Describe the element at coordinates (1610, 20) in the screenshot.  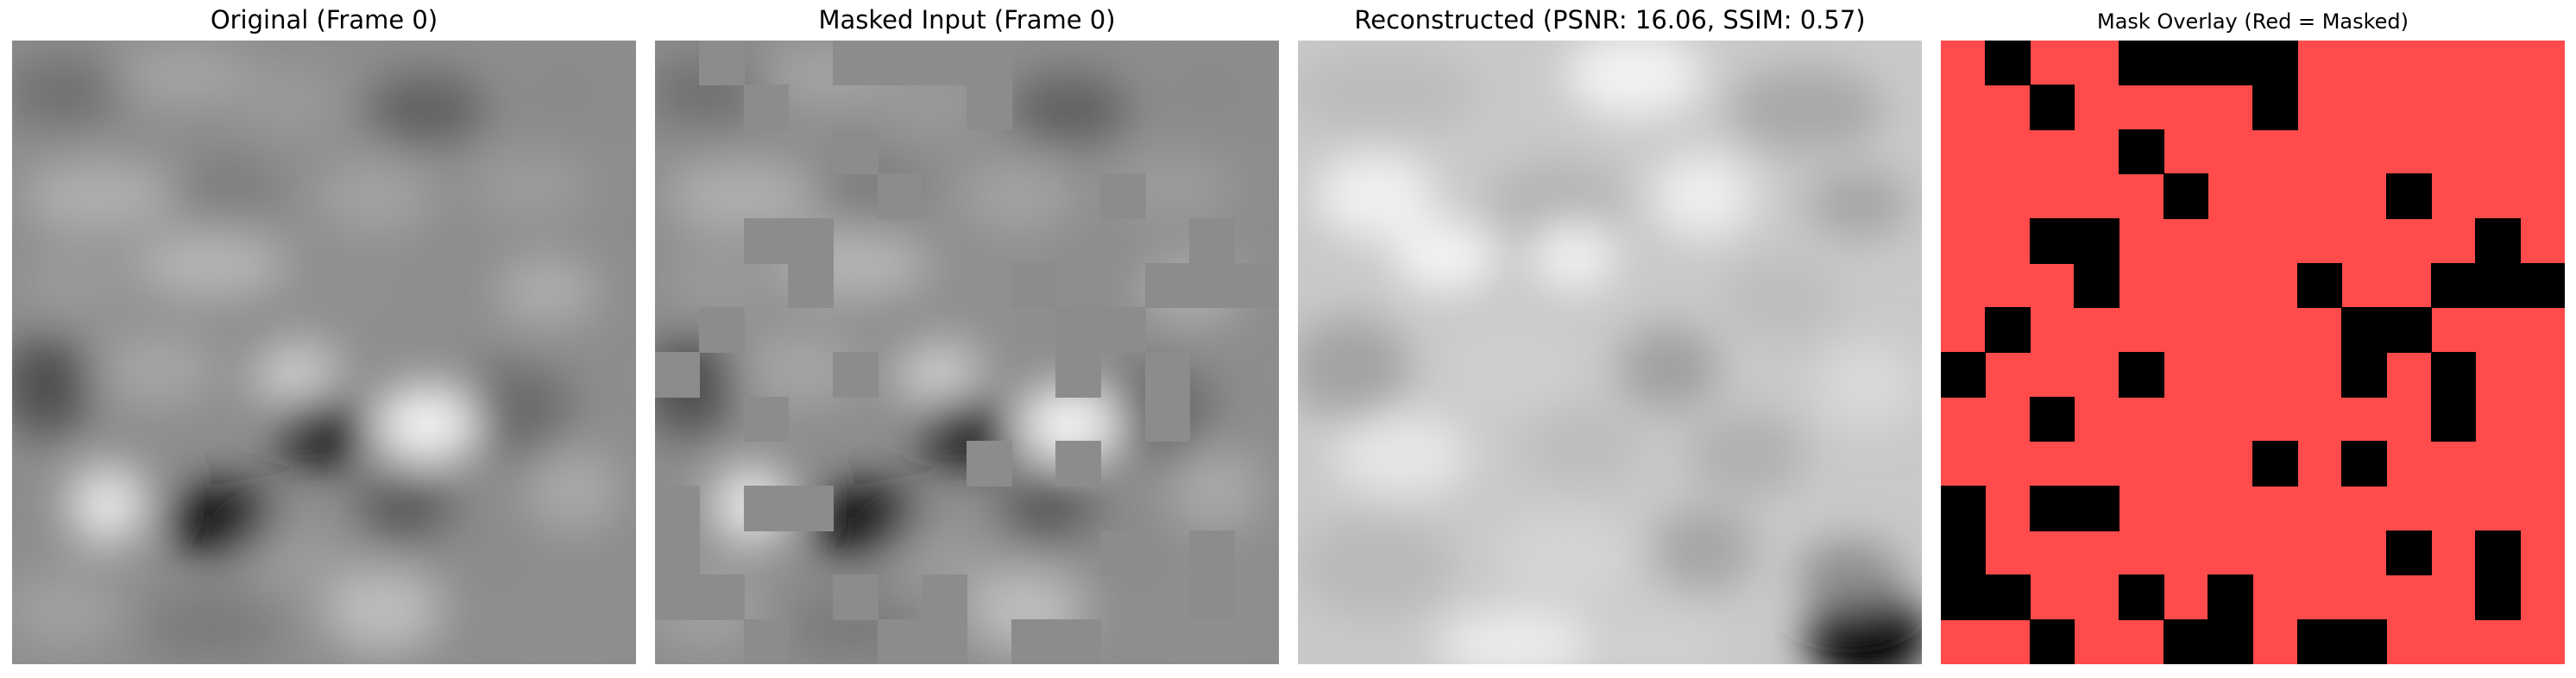
I see `reconstructed-title: Reconstructed (PSNR: 16.06, SSIM: 0.57)` at that location.